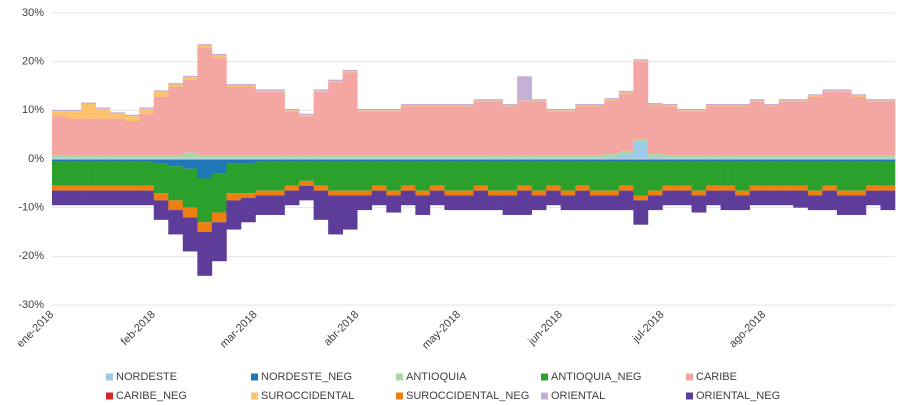 The width and height of the screenshot is (898, 405). Describe the element at coordinates (467, 396) in the screenshot. I see `legend-label: SUROCCIDENTAL_NEG` at that location.